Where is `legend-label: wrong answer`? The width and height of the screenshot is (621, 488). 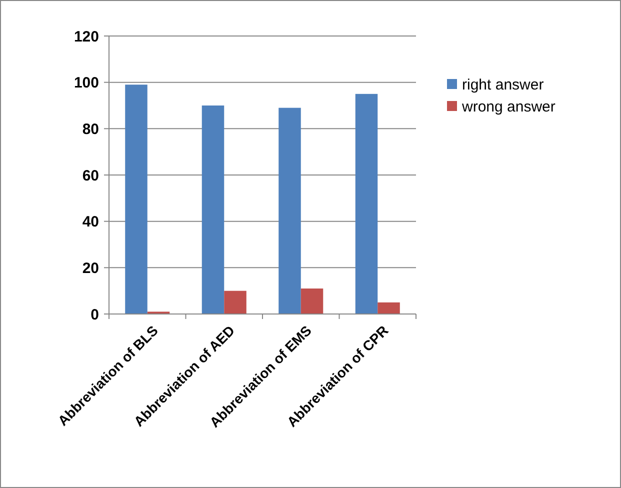
legend-label: wrong answer is located at coordinates (508, 107).